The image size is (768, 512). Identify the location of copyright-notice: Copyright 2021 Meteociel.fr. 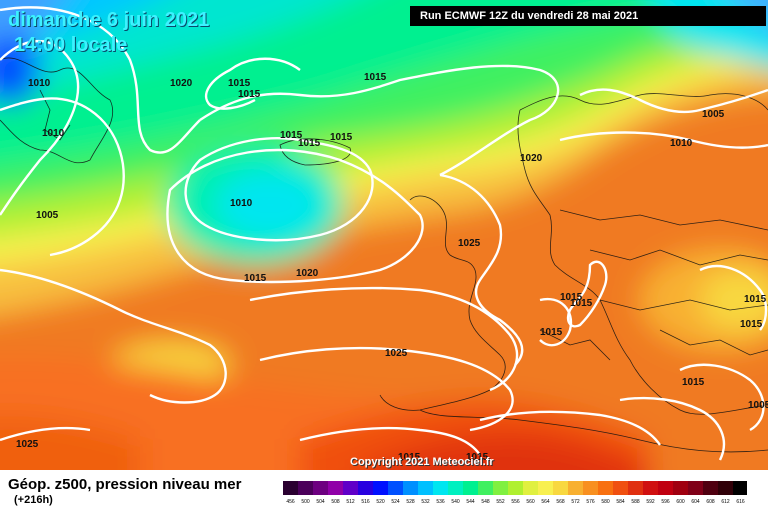
(422, 462).